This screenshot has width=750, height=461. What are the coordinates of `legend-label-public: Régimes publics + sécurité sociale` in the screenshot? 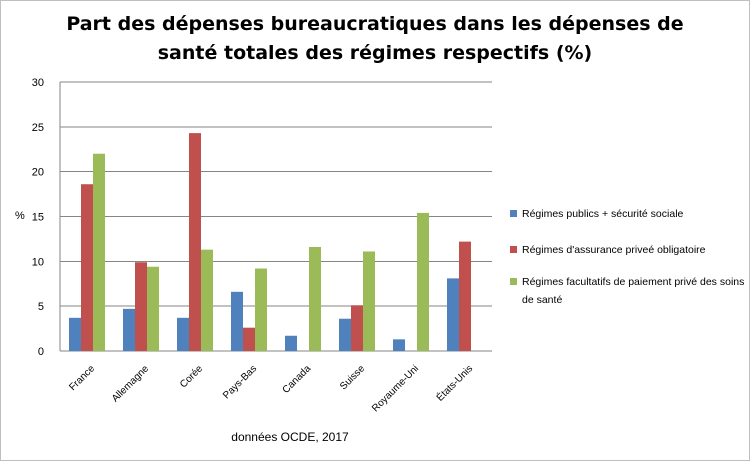 It's located at (603, 214).